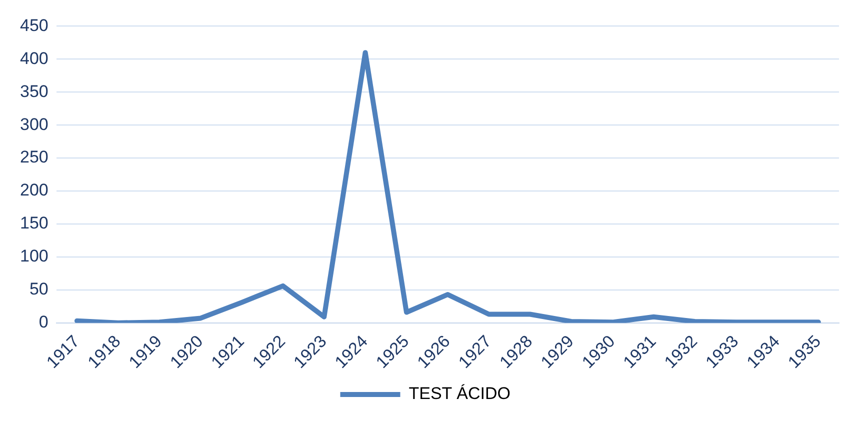  Describe the element at coordinates (459, 394) in the screenshot. I see `legend-label: TEST ÁCIDO` at that location.